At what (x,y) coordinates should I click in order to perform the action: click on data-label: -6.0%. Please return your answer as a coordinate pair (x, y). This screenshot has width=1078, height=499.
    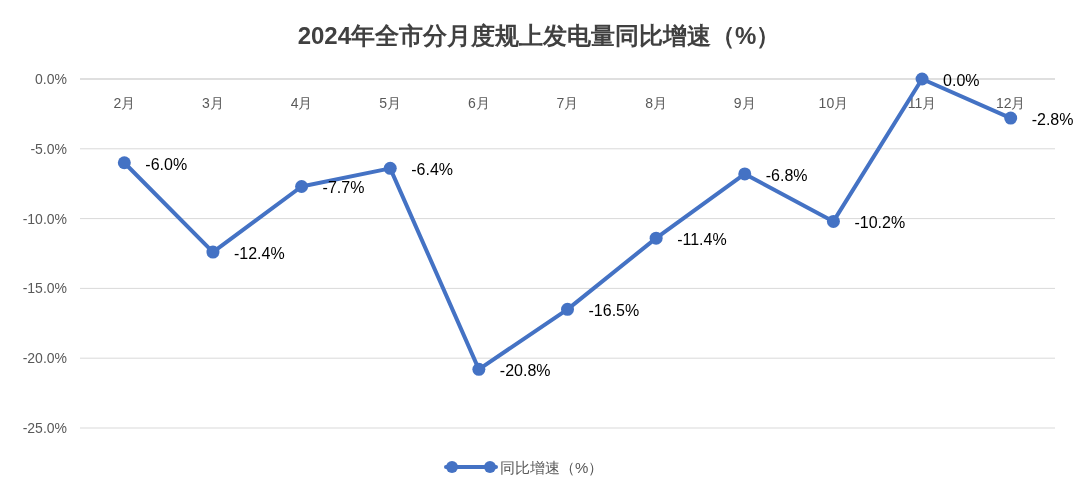
    Looking at the image, I should click on (166, 164).